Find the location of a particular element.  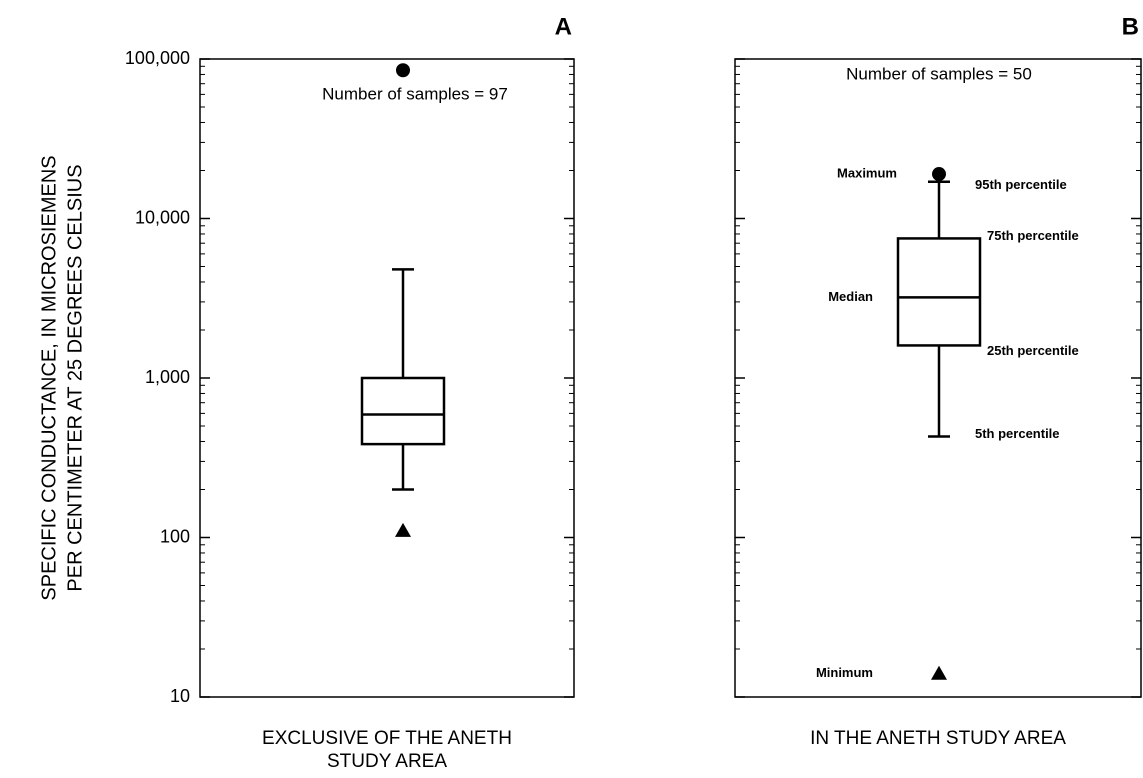

box-label: 5th percentile is located at coordinates (1017, 433).